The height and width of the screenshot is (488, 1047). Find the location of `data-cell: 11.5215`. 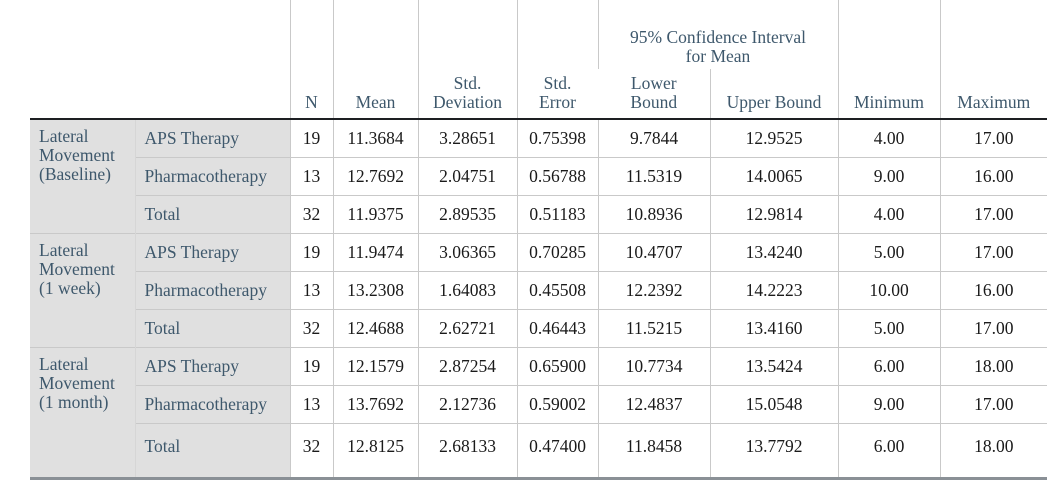

data-cell: 11.5215 is located at coordinates (653, 328).